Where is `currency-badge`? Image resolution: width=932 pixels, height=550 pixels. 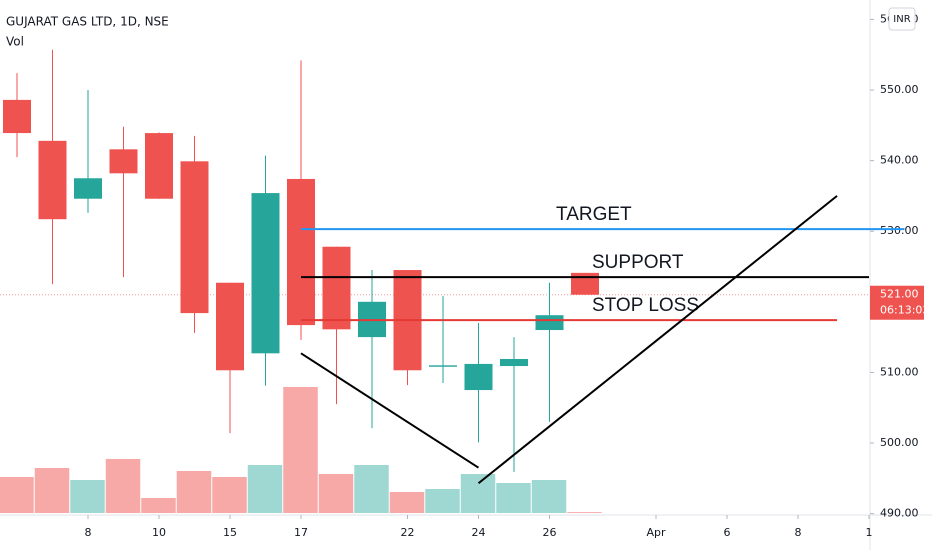
currency-badge is located at coordinates (902, 19).